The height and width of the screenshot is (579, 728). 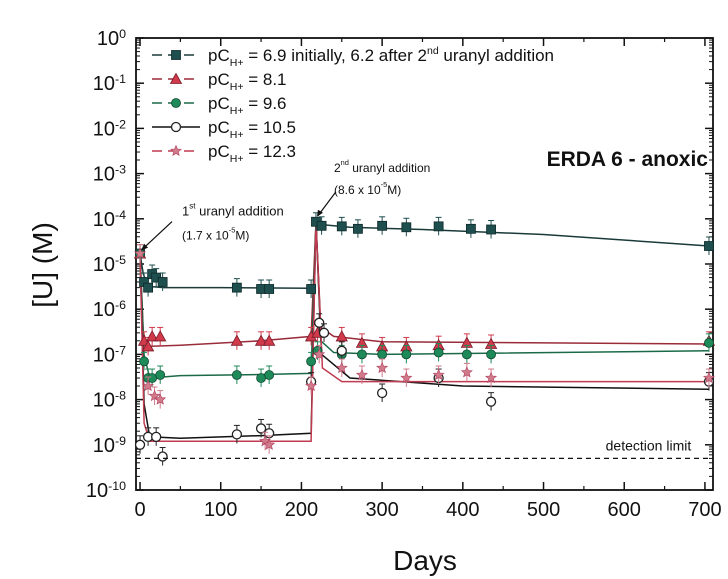 What do you see at coordinates (109, 174) in the screenshot?
I see `y-tick-label: 10⁻³` at bounding box center [109, 174].